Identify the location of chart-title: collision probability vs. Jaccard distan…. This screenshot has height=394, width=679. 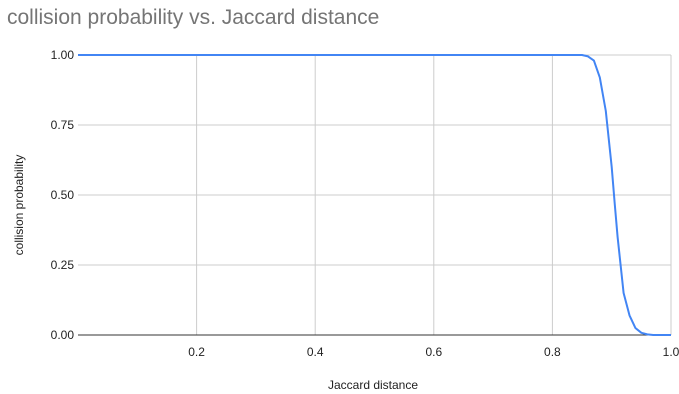
(193, 17).